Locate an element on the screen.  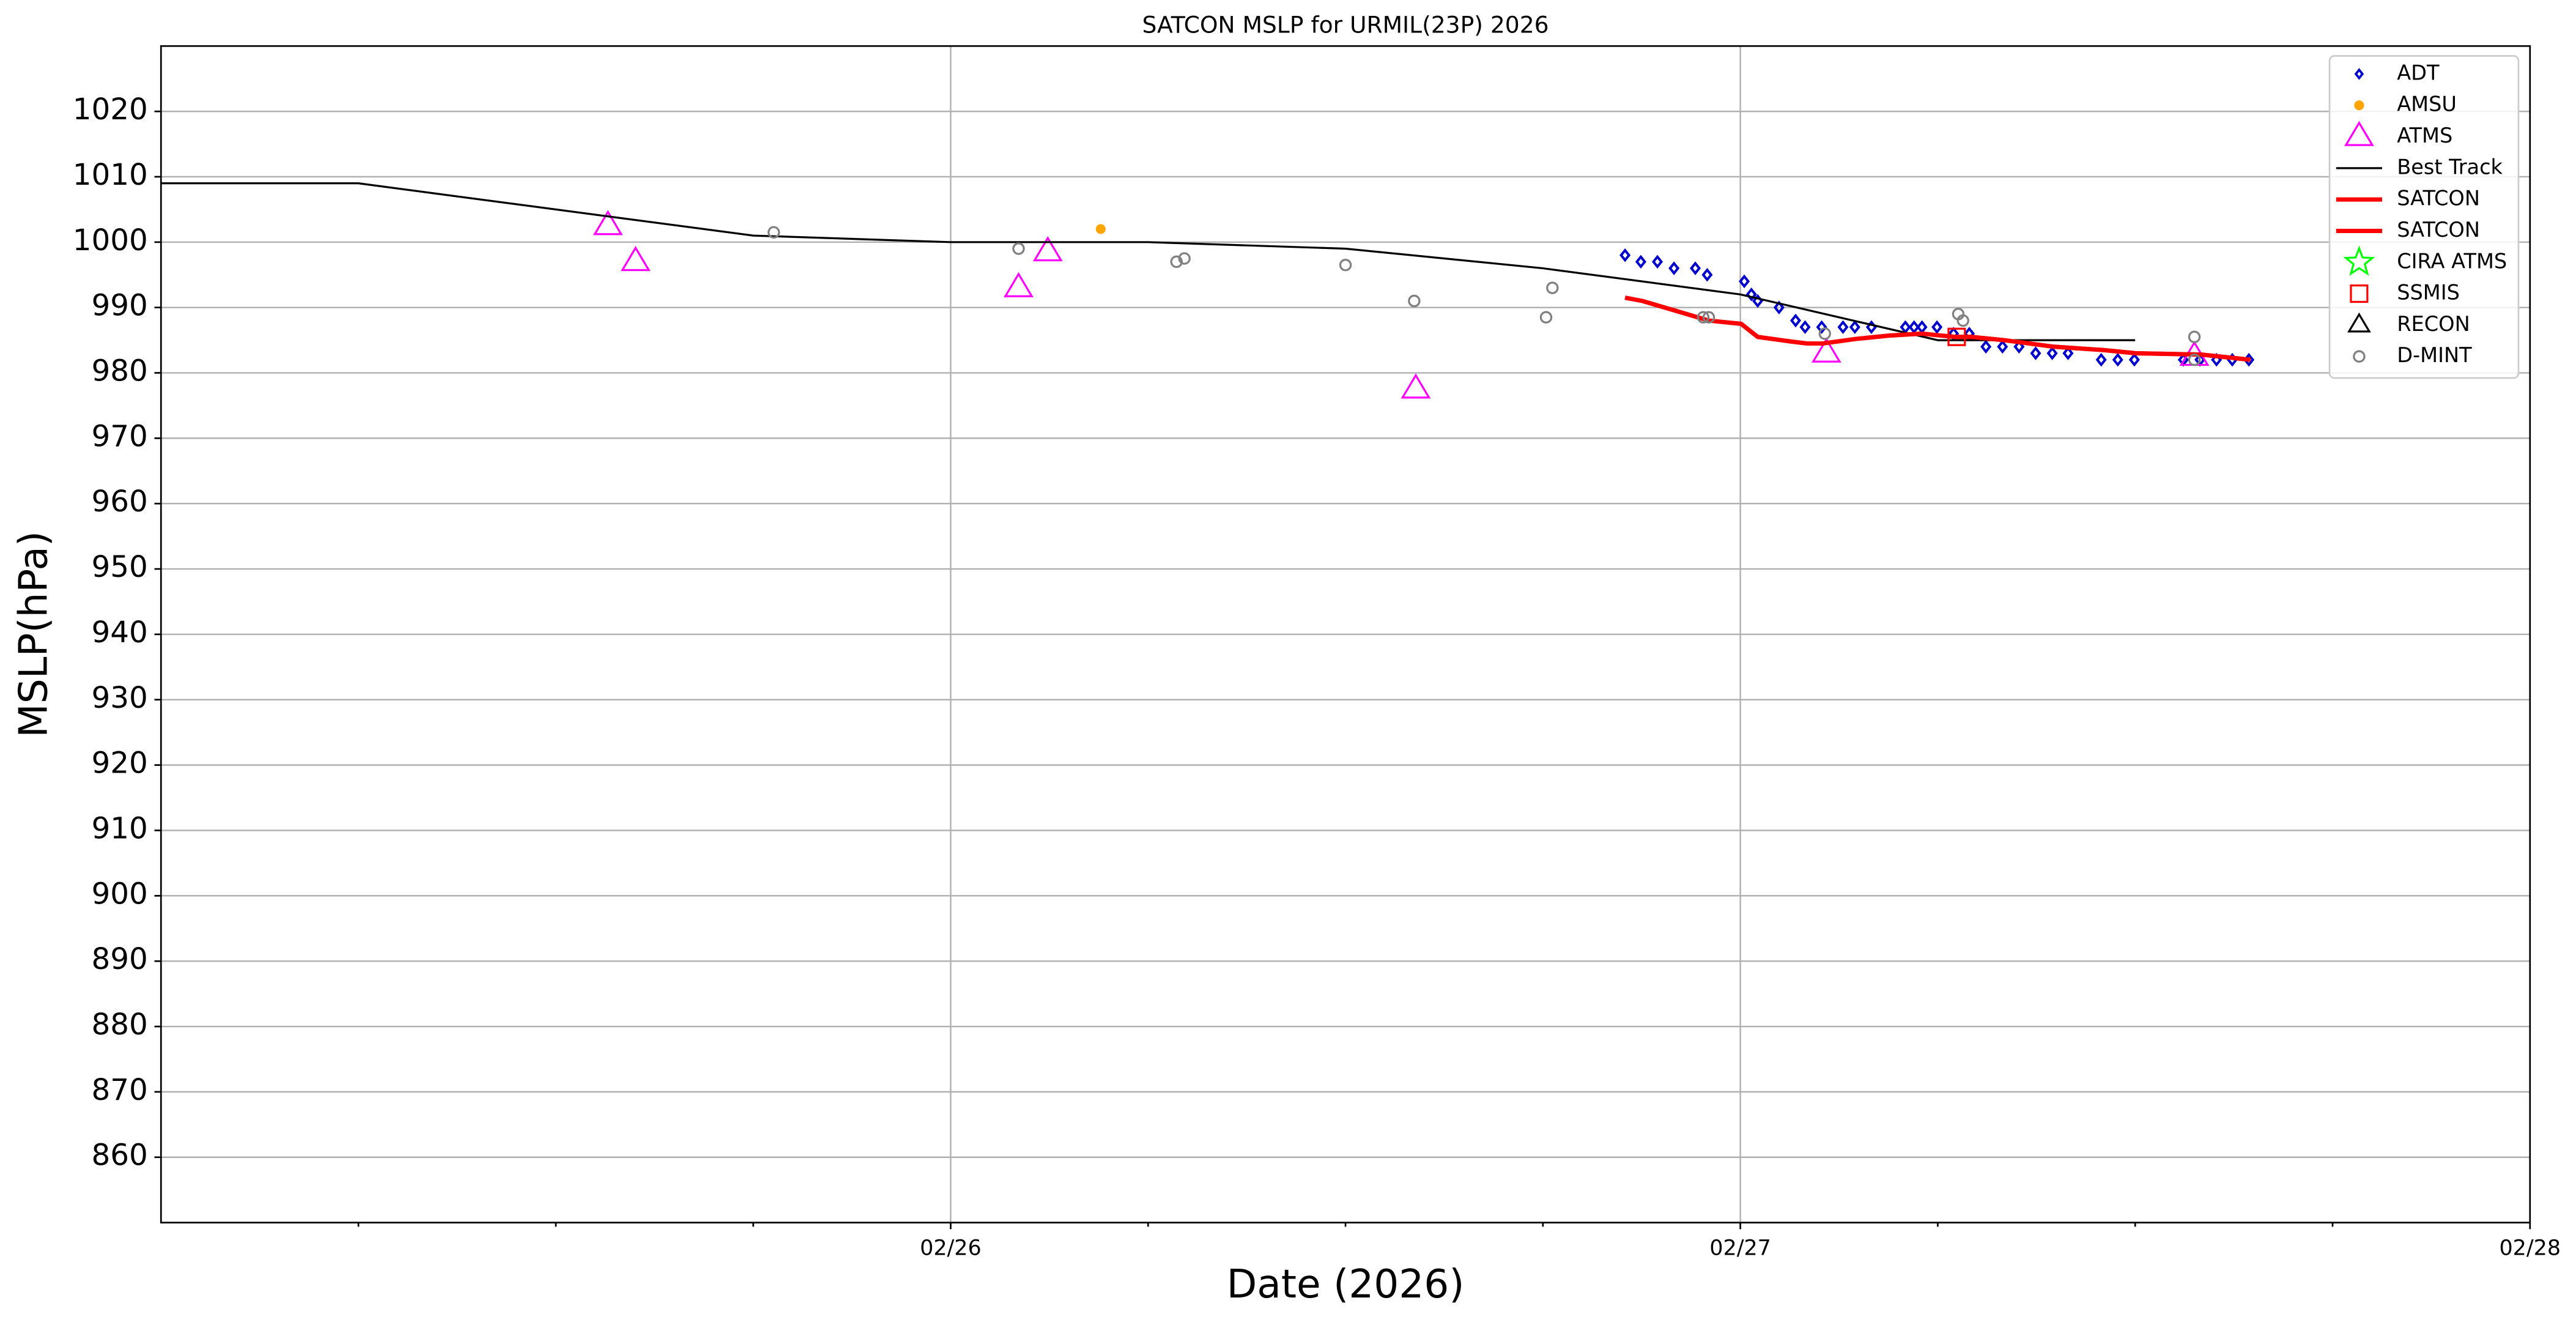
y-tick-label: 900 is located at coordinates (119, 894).